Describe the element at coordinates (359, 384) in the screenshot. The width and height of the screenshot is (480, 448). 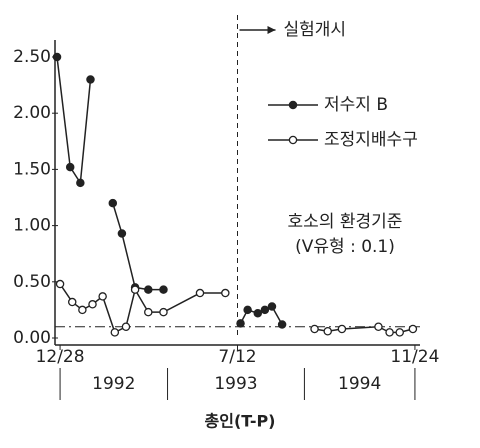
I see `period-label: 1994` at that location.